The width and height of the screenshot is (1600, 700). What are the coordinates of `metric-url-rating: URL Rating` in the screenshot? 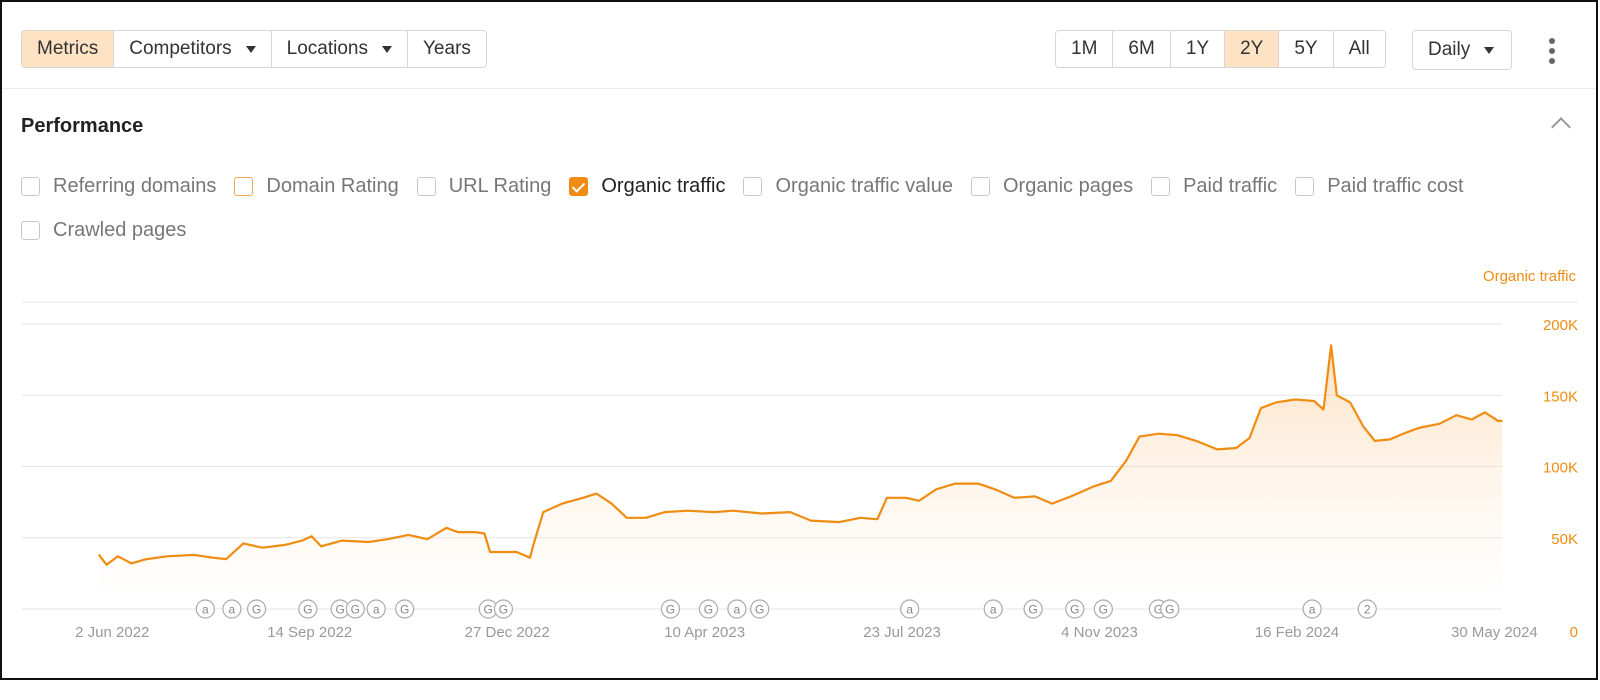 It's located at (483, 186).